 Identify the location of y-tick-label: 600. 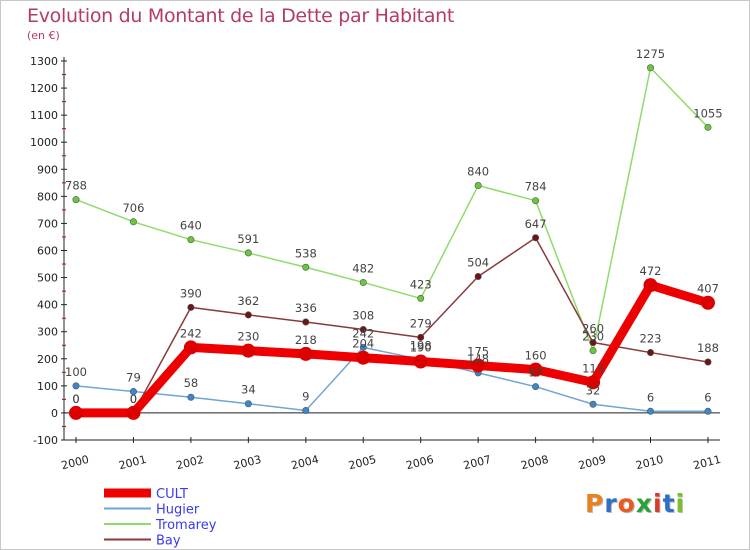
(47, 251).